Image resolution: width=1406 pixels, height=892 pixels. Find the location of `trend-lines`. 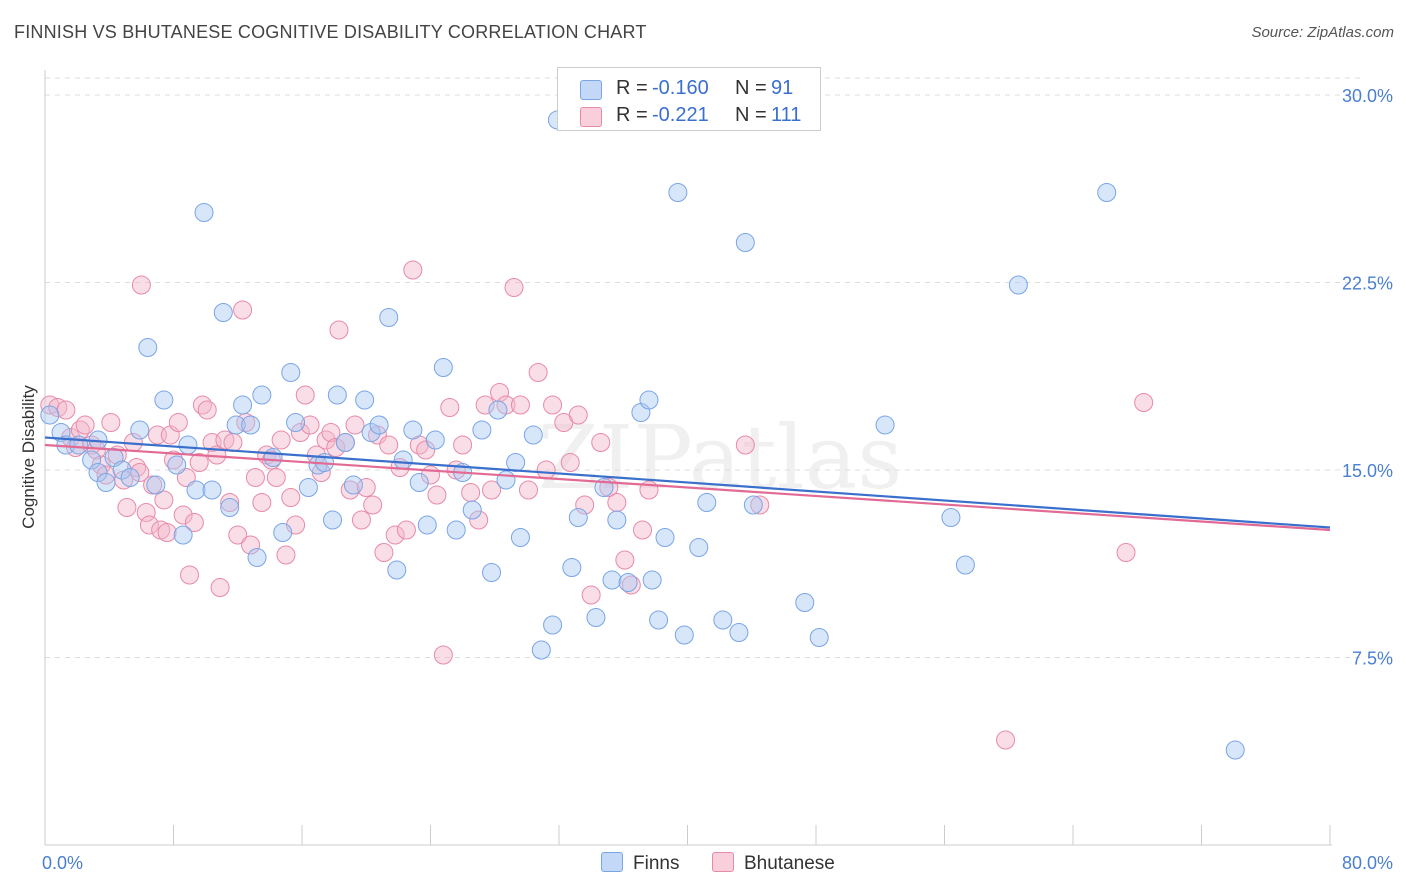

trend-lines is located at coordinates (687, 484).